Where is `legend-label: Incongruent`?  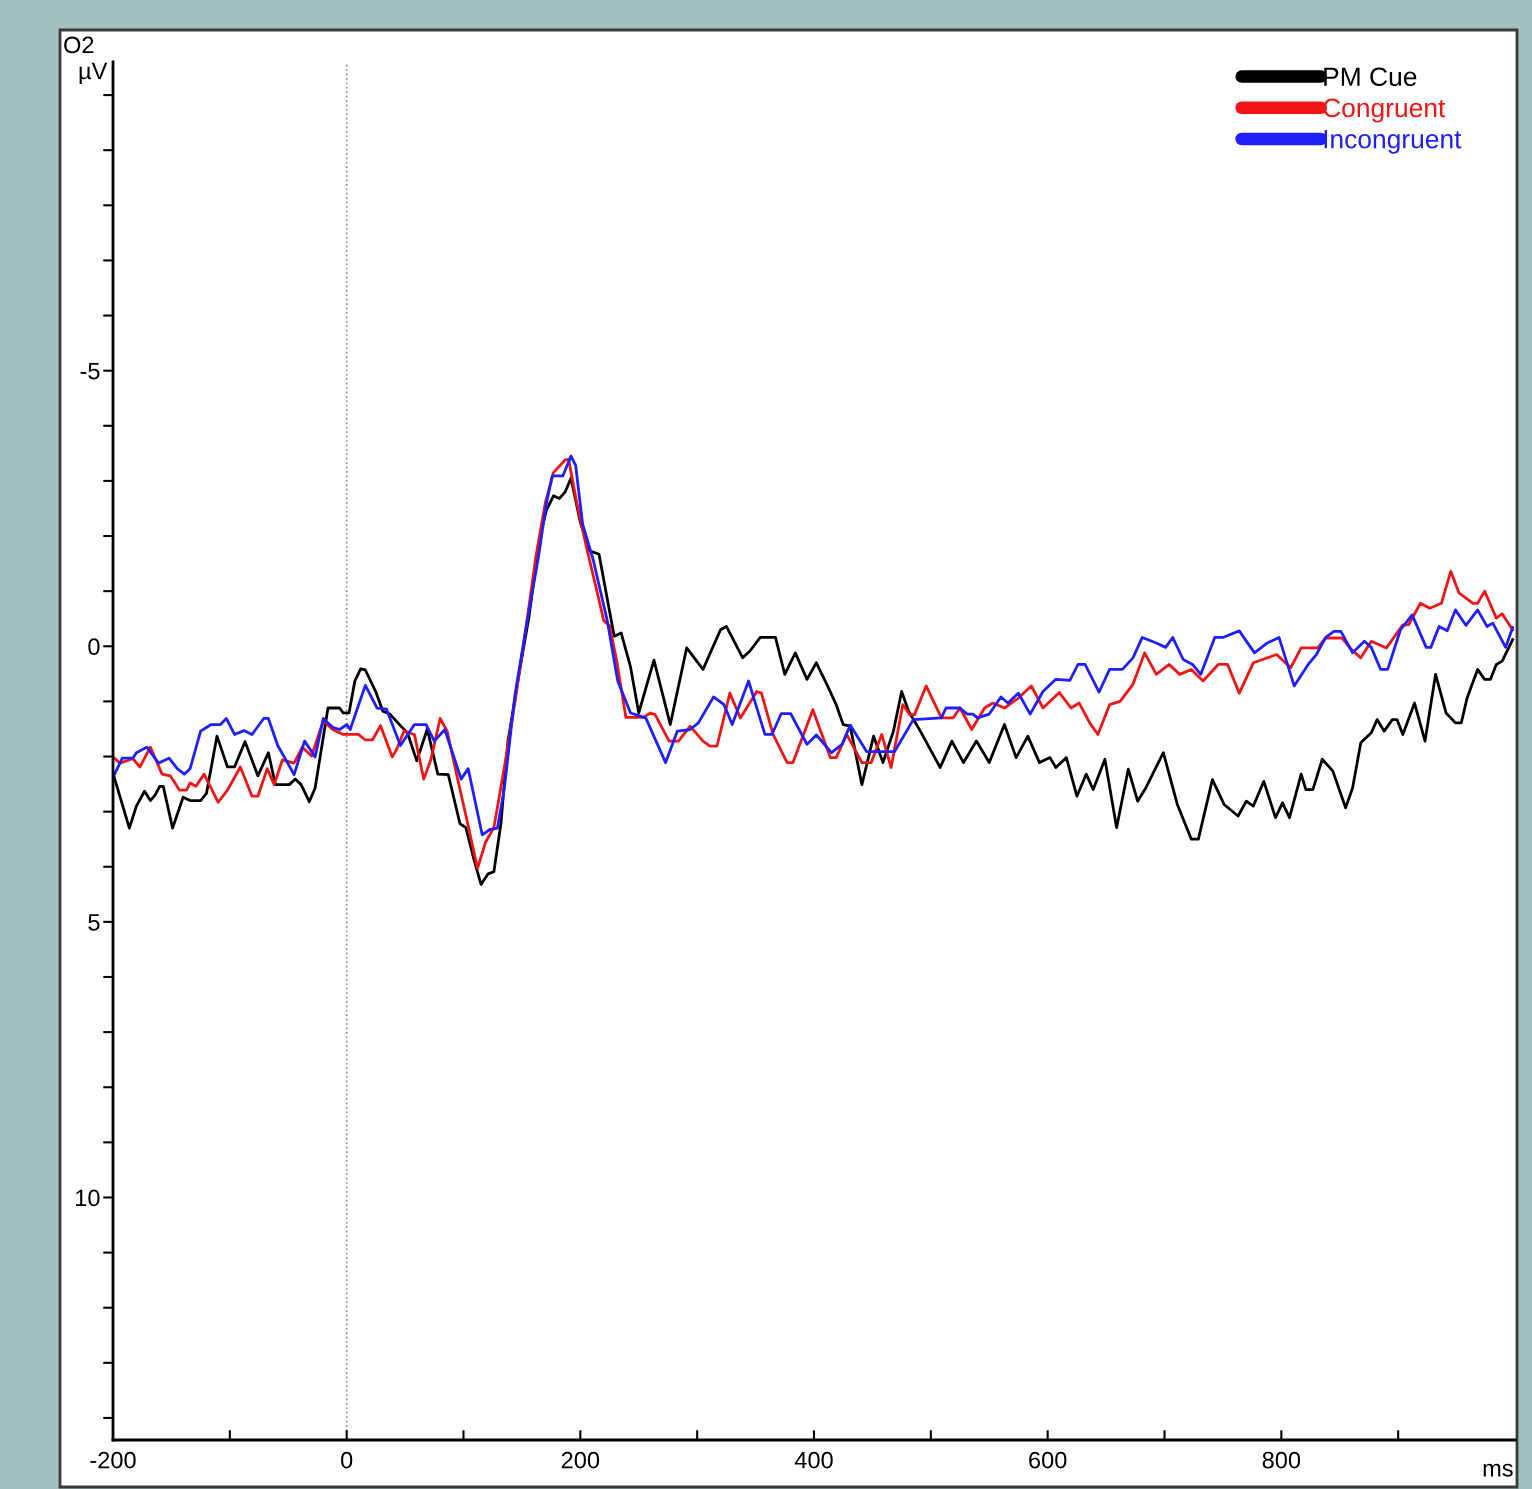
legend-label: Incongruent is located at coordinates (1393, 142).